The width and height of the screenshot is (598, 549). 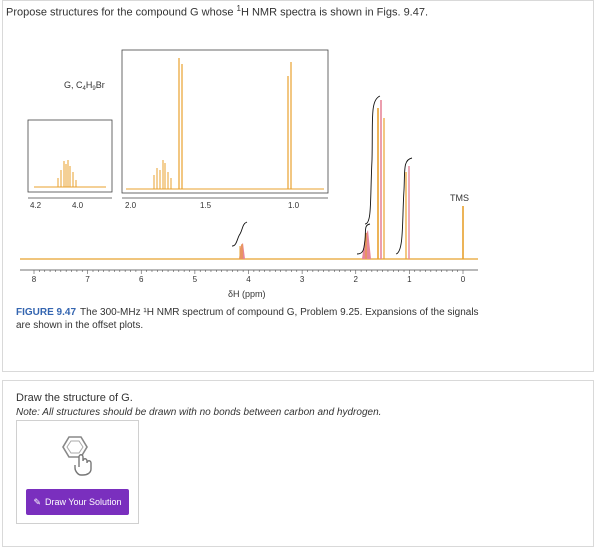 What do you see at coordinates (141, 279) in the screenshot?
I see `main-tick-label-6: 6` at bounding box center [141, 279].